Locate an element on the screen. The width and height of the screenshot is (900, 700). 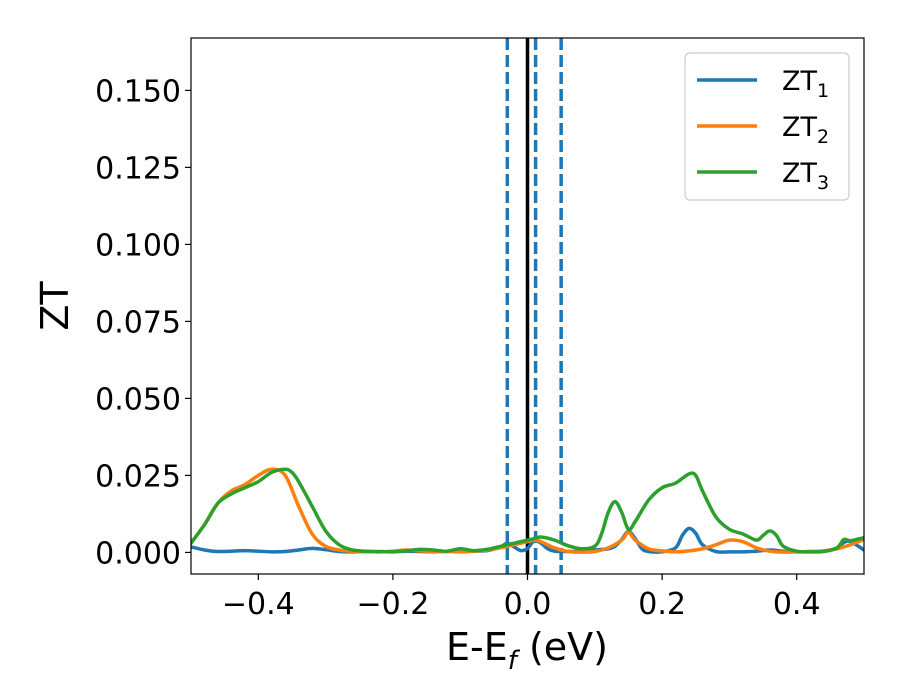
y-tick-label: 0.150 is located at coordinates (138, 91).